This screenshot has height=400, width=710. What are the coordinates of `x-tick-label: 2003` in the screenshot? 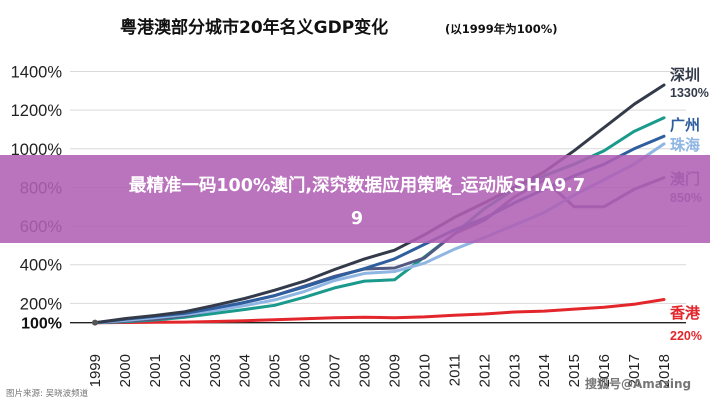 It's located at (215, 370).